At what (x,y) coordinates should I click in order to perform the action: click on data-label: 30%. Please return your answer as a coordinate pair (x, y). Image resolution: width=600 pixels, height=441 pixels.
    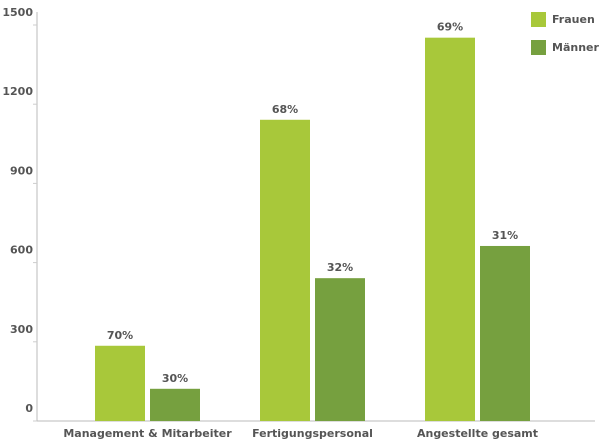
    Looking at the image, I should click on (175, 378).